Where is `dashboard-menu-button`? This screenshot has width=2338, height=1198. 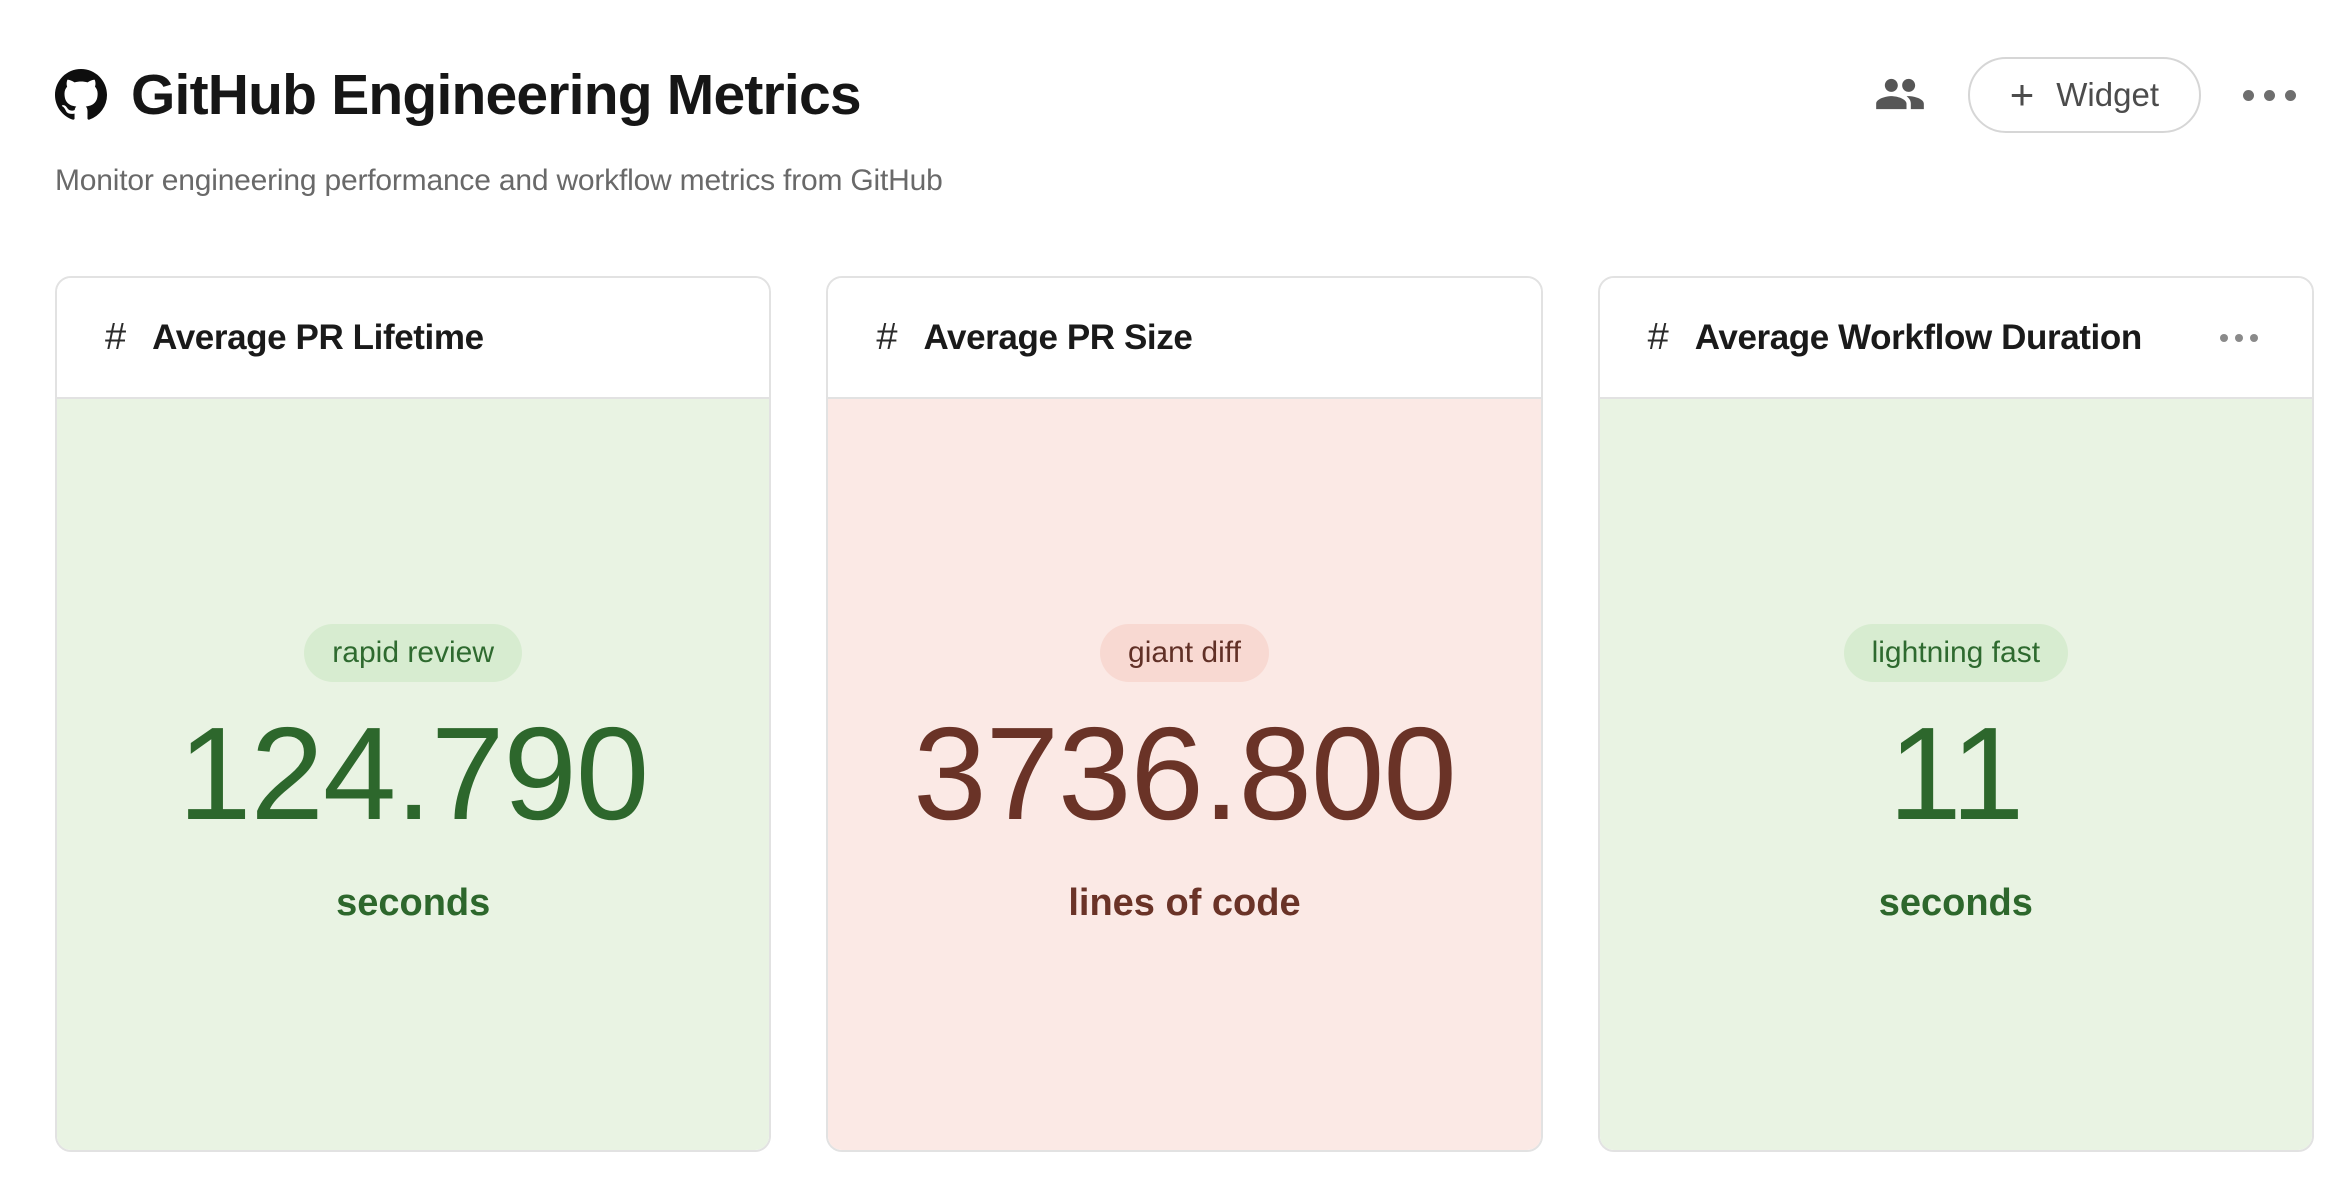
dashboard-menu-button is located at coordinates (2269, 95).